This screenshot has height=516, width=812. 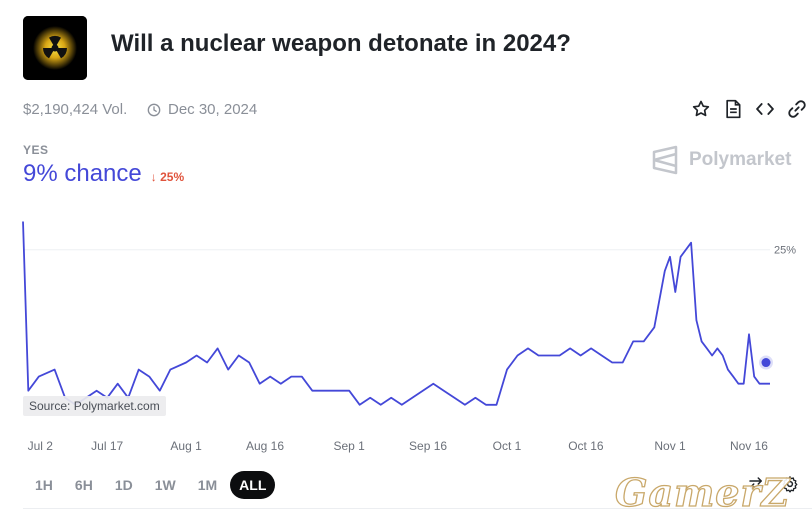 What do you see at coordinates (154, 109) in the screenshot?
I see `clock-icon` at bounding box center [154, 109].